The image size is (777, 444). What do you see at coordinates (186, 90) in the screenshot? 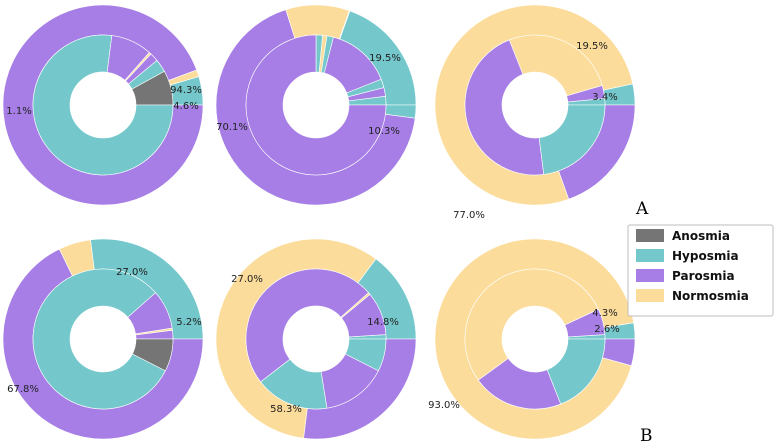
I see `percentage-label: 94.3%` at bounding box center [186, 90].